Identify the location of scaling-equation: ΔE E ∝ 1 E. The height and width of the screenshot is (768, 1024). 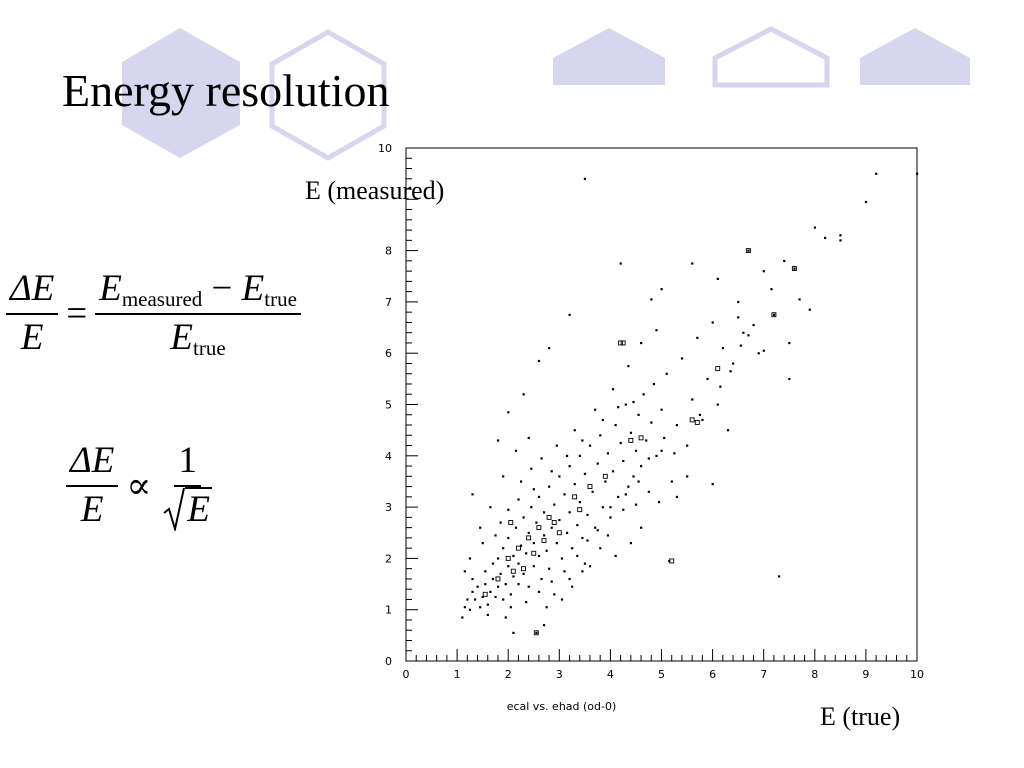
(141, 485).